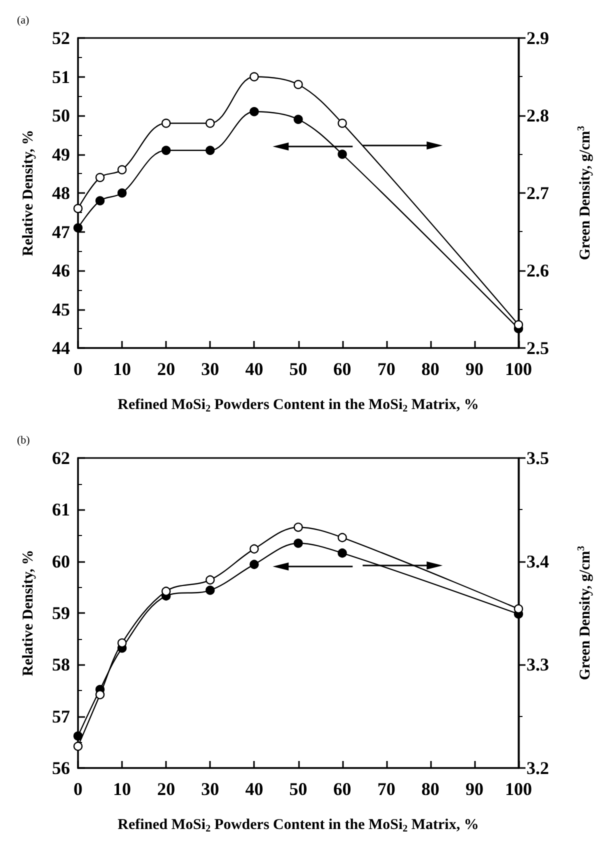 Image resolution: width=609 pixels, height=861 pixels. I want to click on chart-title: (b), so click(23, 440).